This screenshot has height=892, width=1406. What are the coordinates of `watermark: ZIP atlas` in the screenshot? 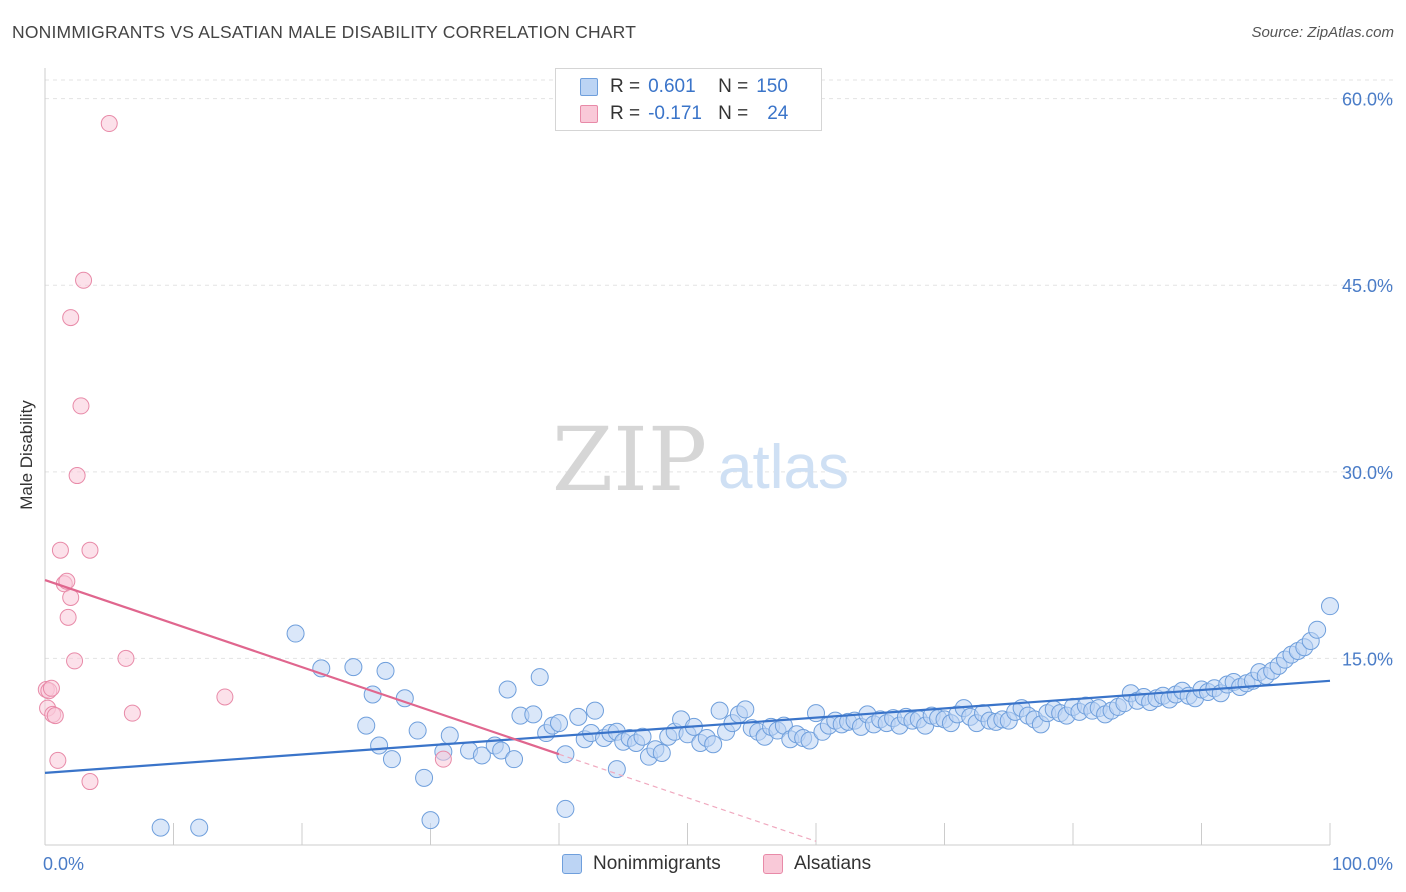 It's located at (700, 459).